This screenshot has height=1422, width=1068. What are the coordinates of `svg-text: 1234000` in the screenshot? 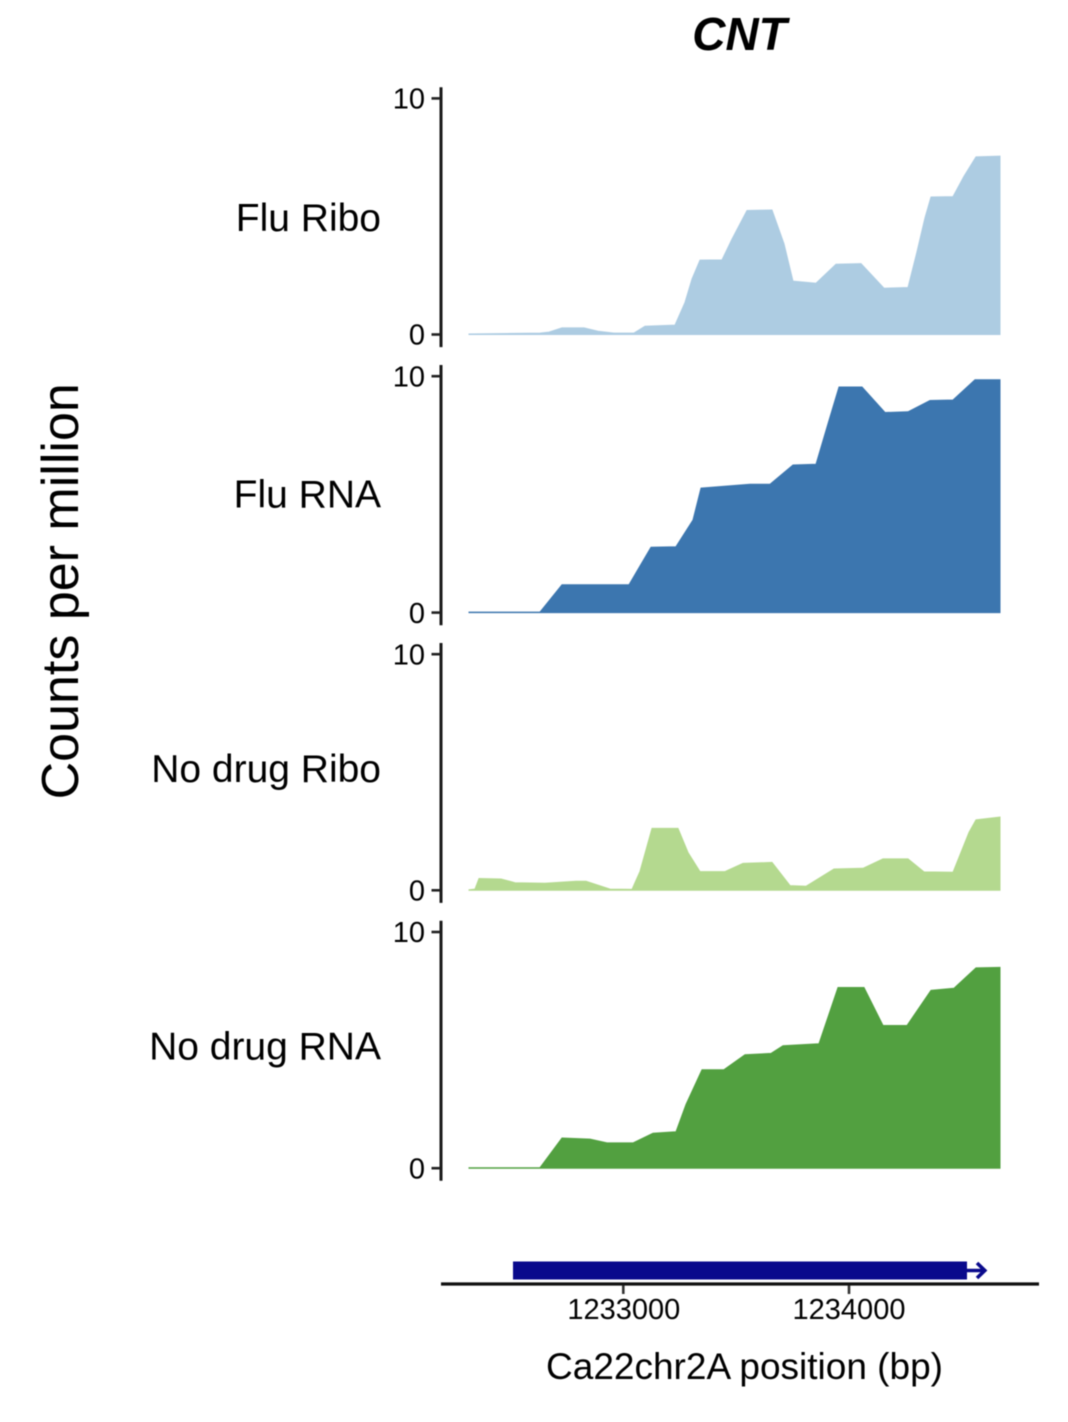 It's located at (849, 1310).